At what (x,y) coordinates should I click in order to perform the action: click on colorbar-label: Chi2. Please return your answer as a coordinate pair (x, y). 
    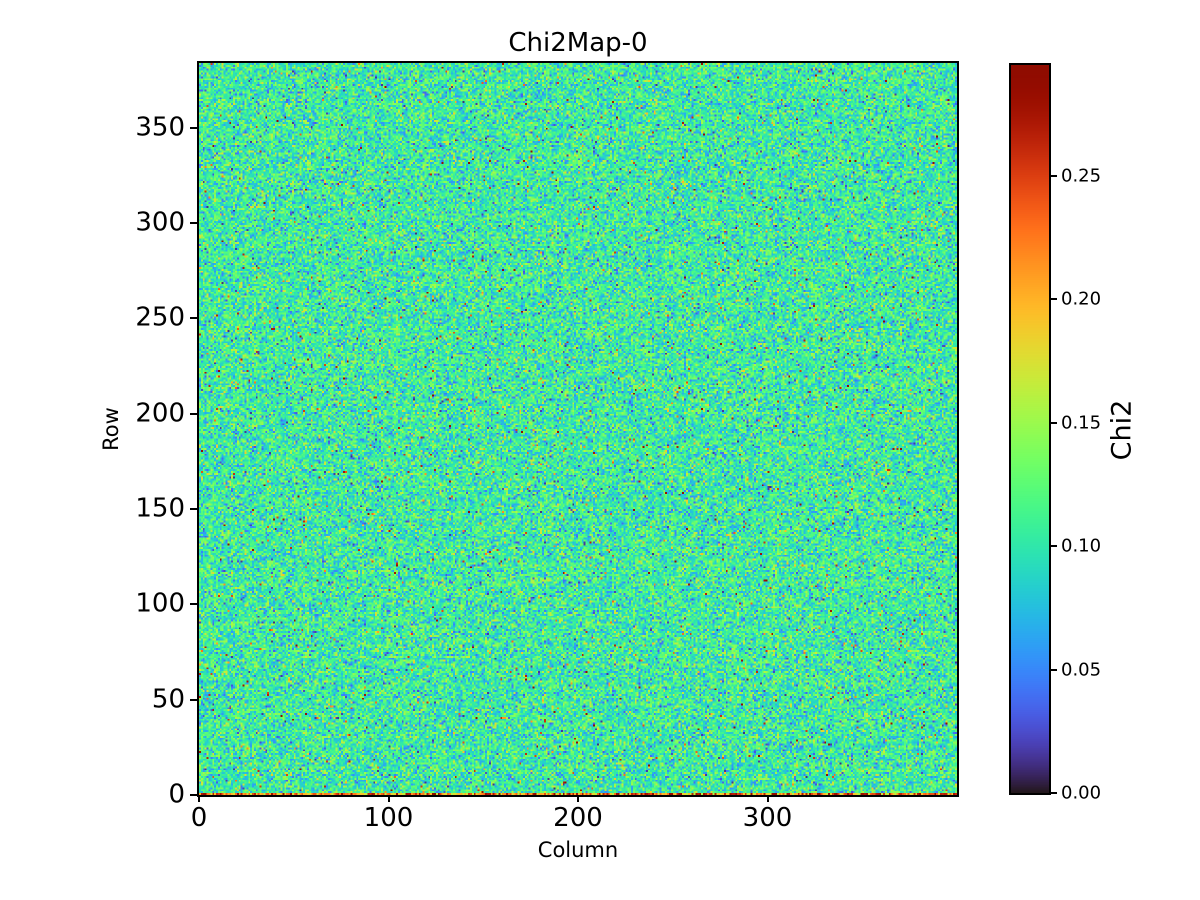
    Looking at the image, I should click on (1122, 430).